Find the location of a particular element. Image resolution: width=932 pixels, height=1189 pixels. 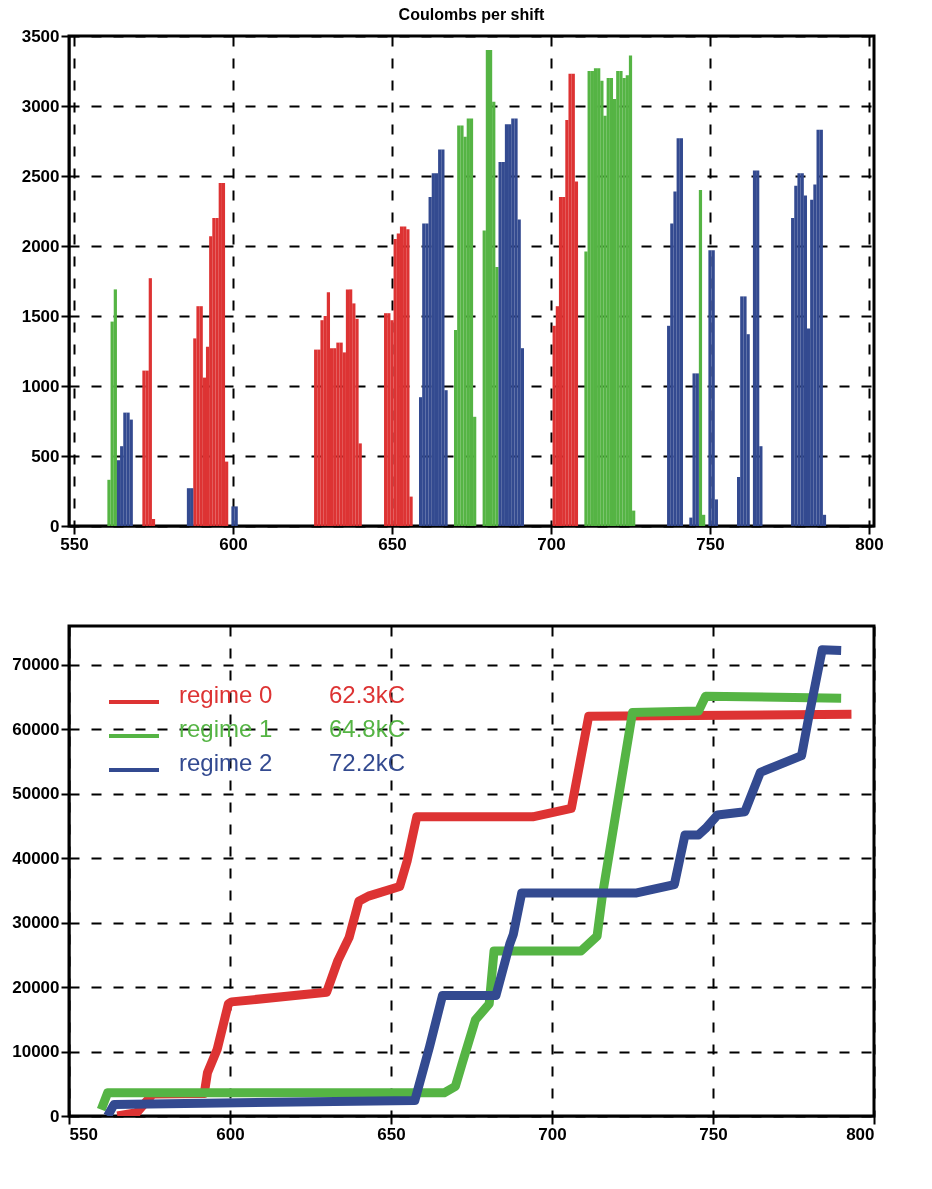

y-tick-label: 1500 is located at coordinates (40, 316).